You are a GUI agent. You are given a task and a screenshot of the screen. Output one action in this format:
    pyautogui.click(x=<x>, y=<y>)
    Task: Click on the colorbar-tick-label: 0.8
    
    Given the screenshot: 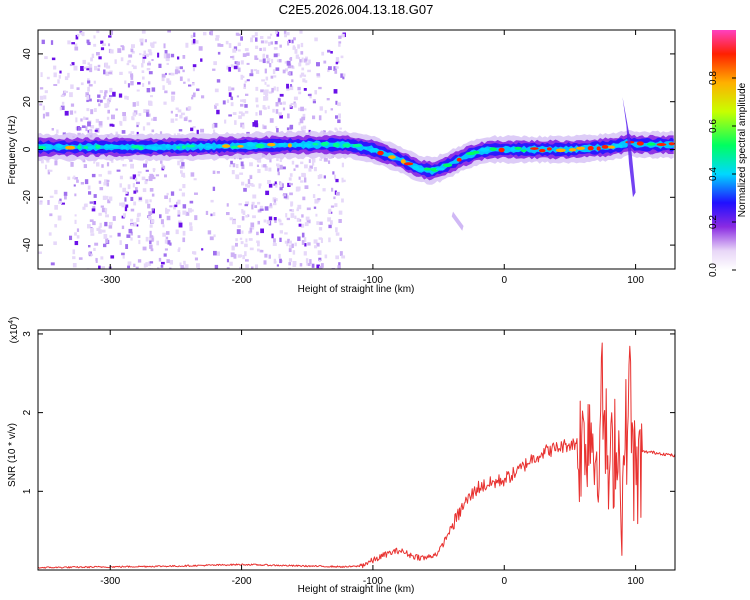 What is the action you would take?
    pyautogui.click(x=713, y=78)
    